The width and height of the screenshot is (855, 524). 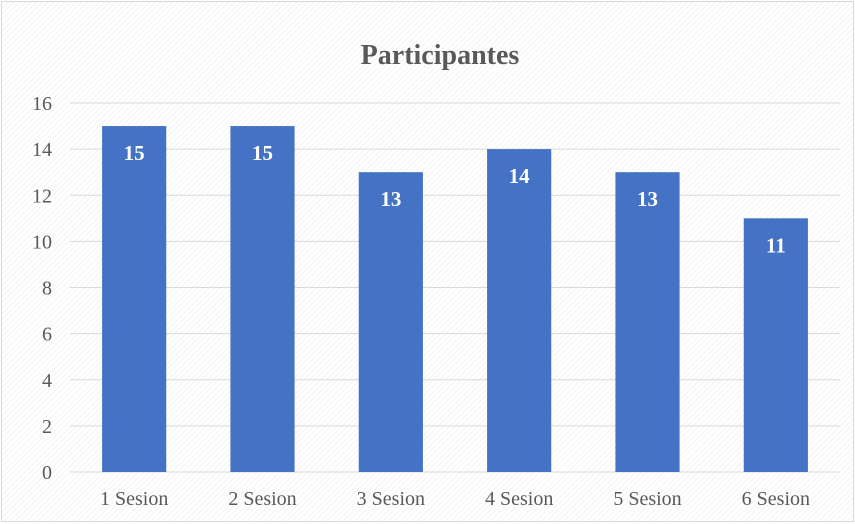 I want to click on y-axis-ticks: 0 2 4 6 8 10 12 14 16, so click(x=42, y=288).